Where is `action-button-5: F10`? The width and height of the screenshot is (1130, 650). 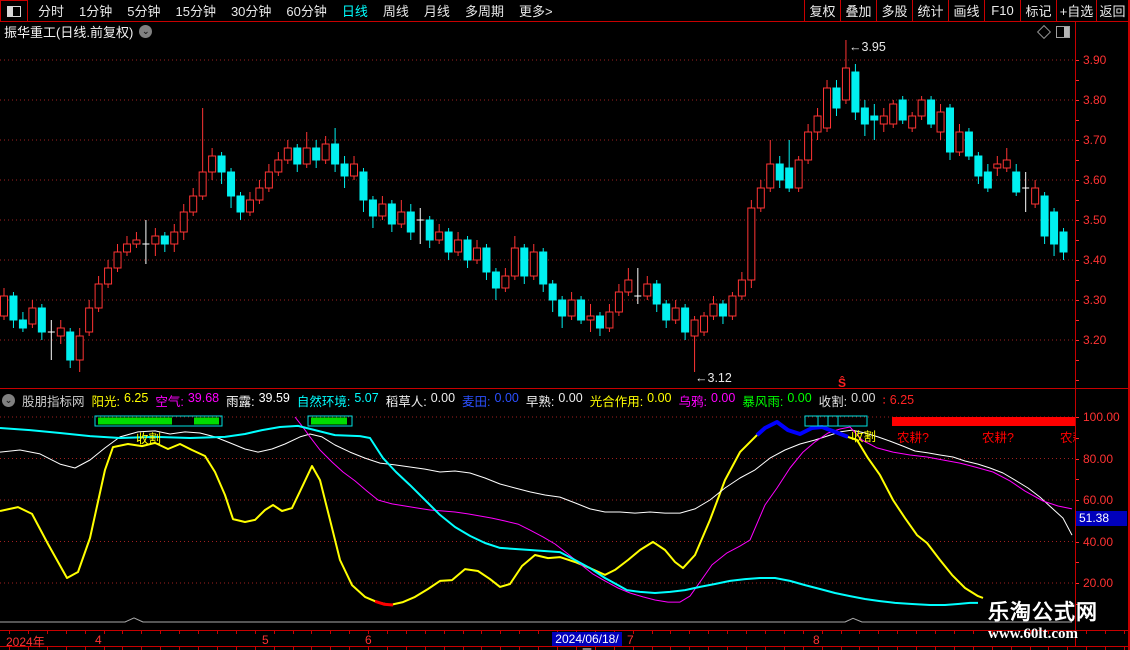
action-button-5: F10 is located at coordinates (1002, 10).